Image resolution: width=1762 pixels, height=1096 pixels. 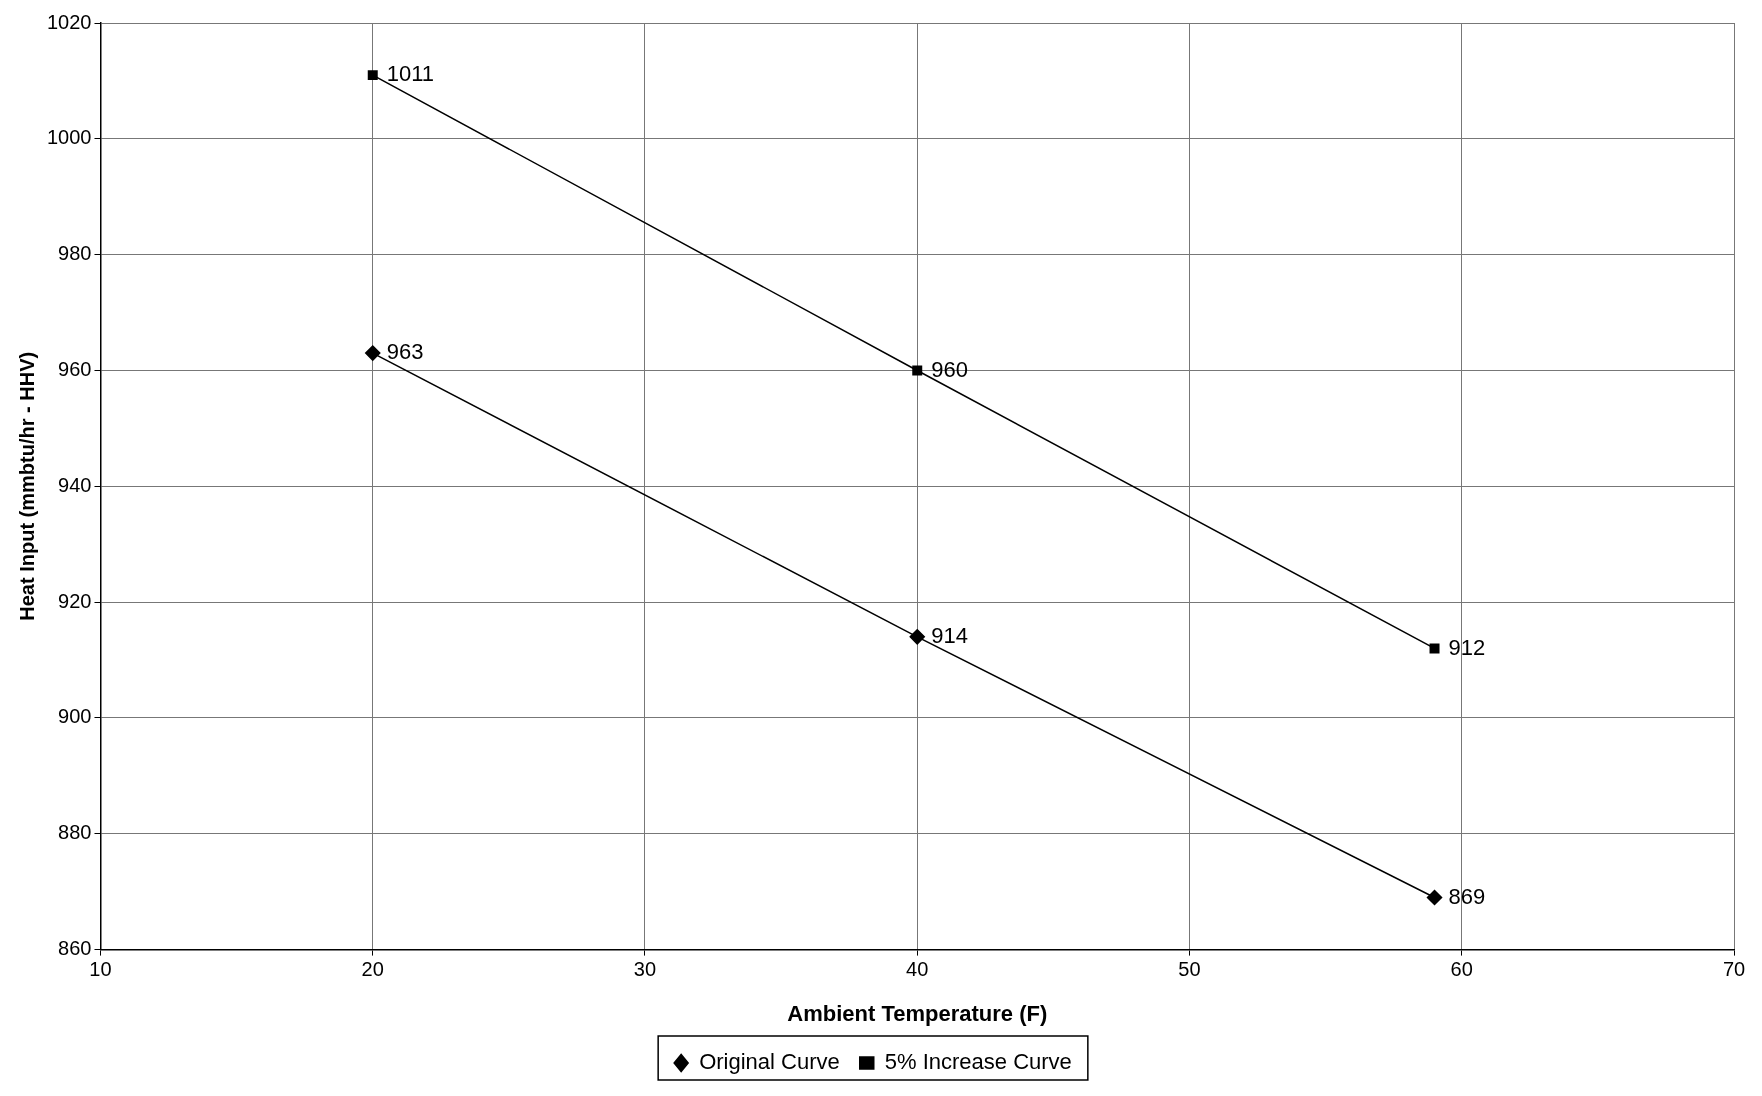 I want to click on x-tick-label: 50, so click(x=1189, y=969).